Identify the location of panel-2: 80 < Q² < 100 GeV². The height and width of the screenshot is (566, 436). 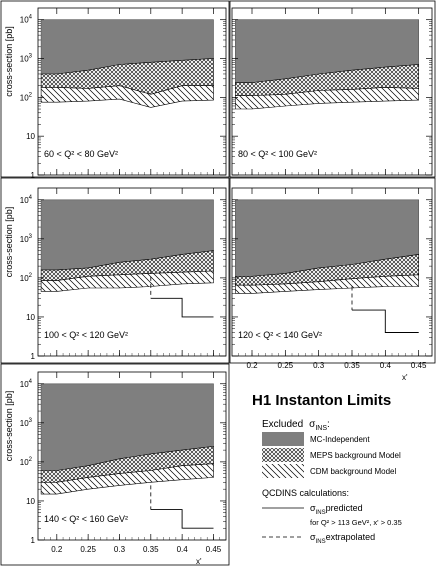
(332, 89).